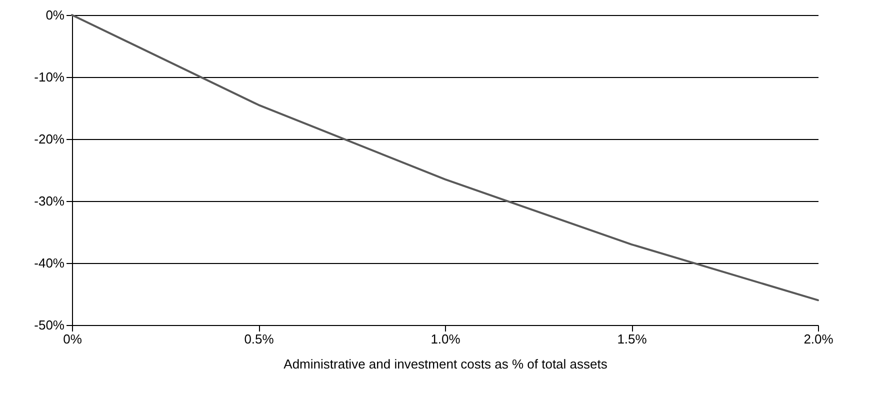 This screenshot has height=400, width=874. Describe the element at coordinates (55, 15) in the screenshot. I see `y-tick-label: 0%` at that location.